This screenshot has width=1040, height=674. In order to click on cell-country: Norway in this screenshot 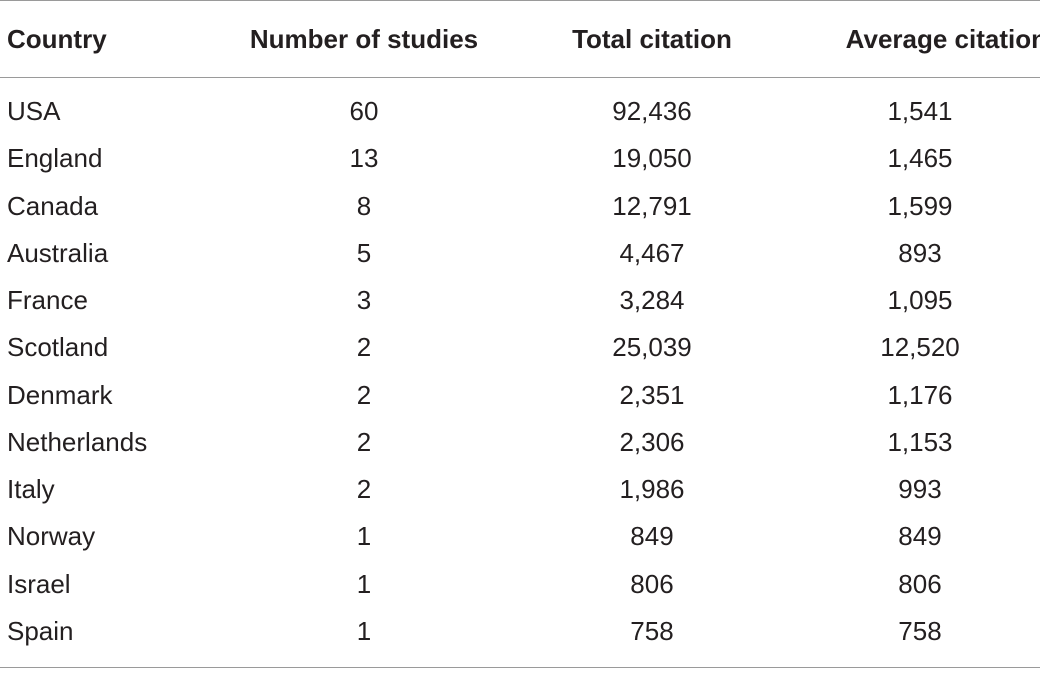, I will do `click(51, 536)`.